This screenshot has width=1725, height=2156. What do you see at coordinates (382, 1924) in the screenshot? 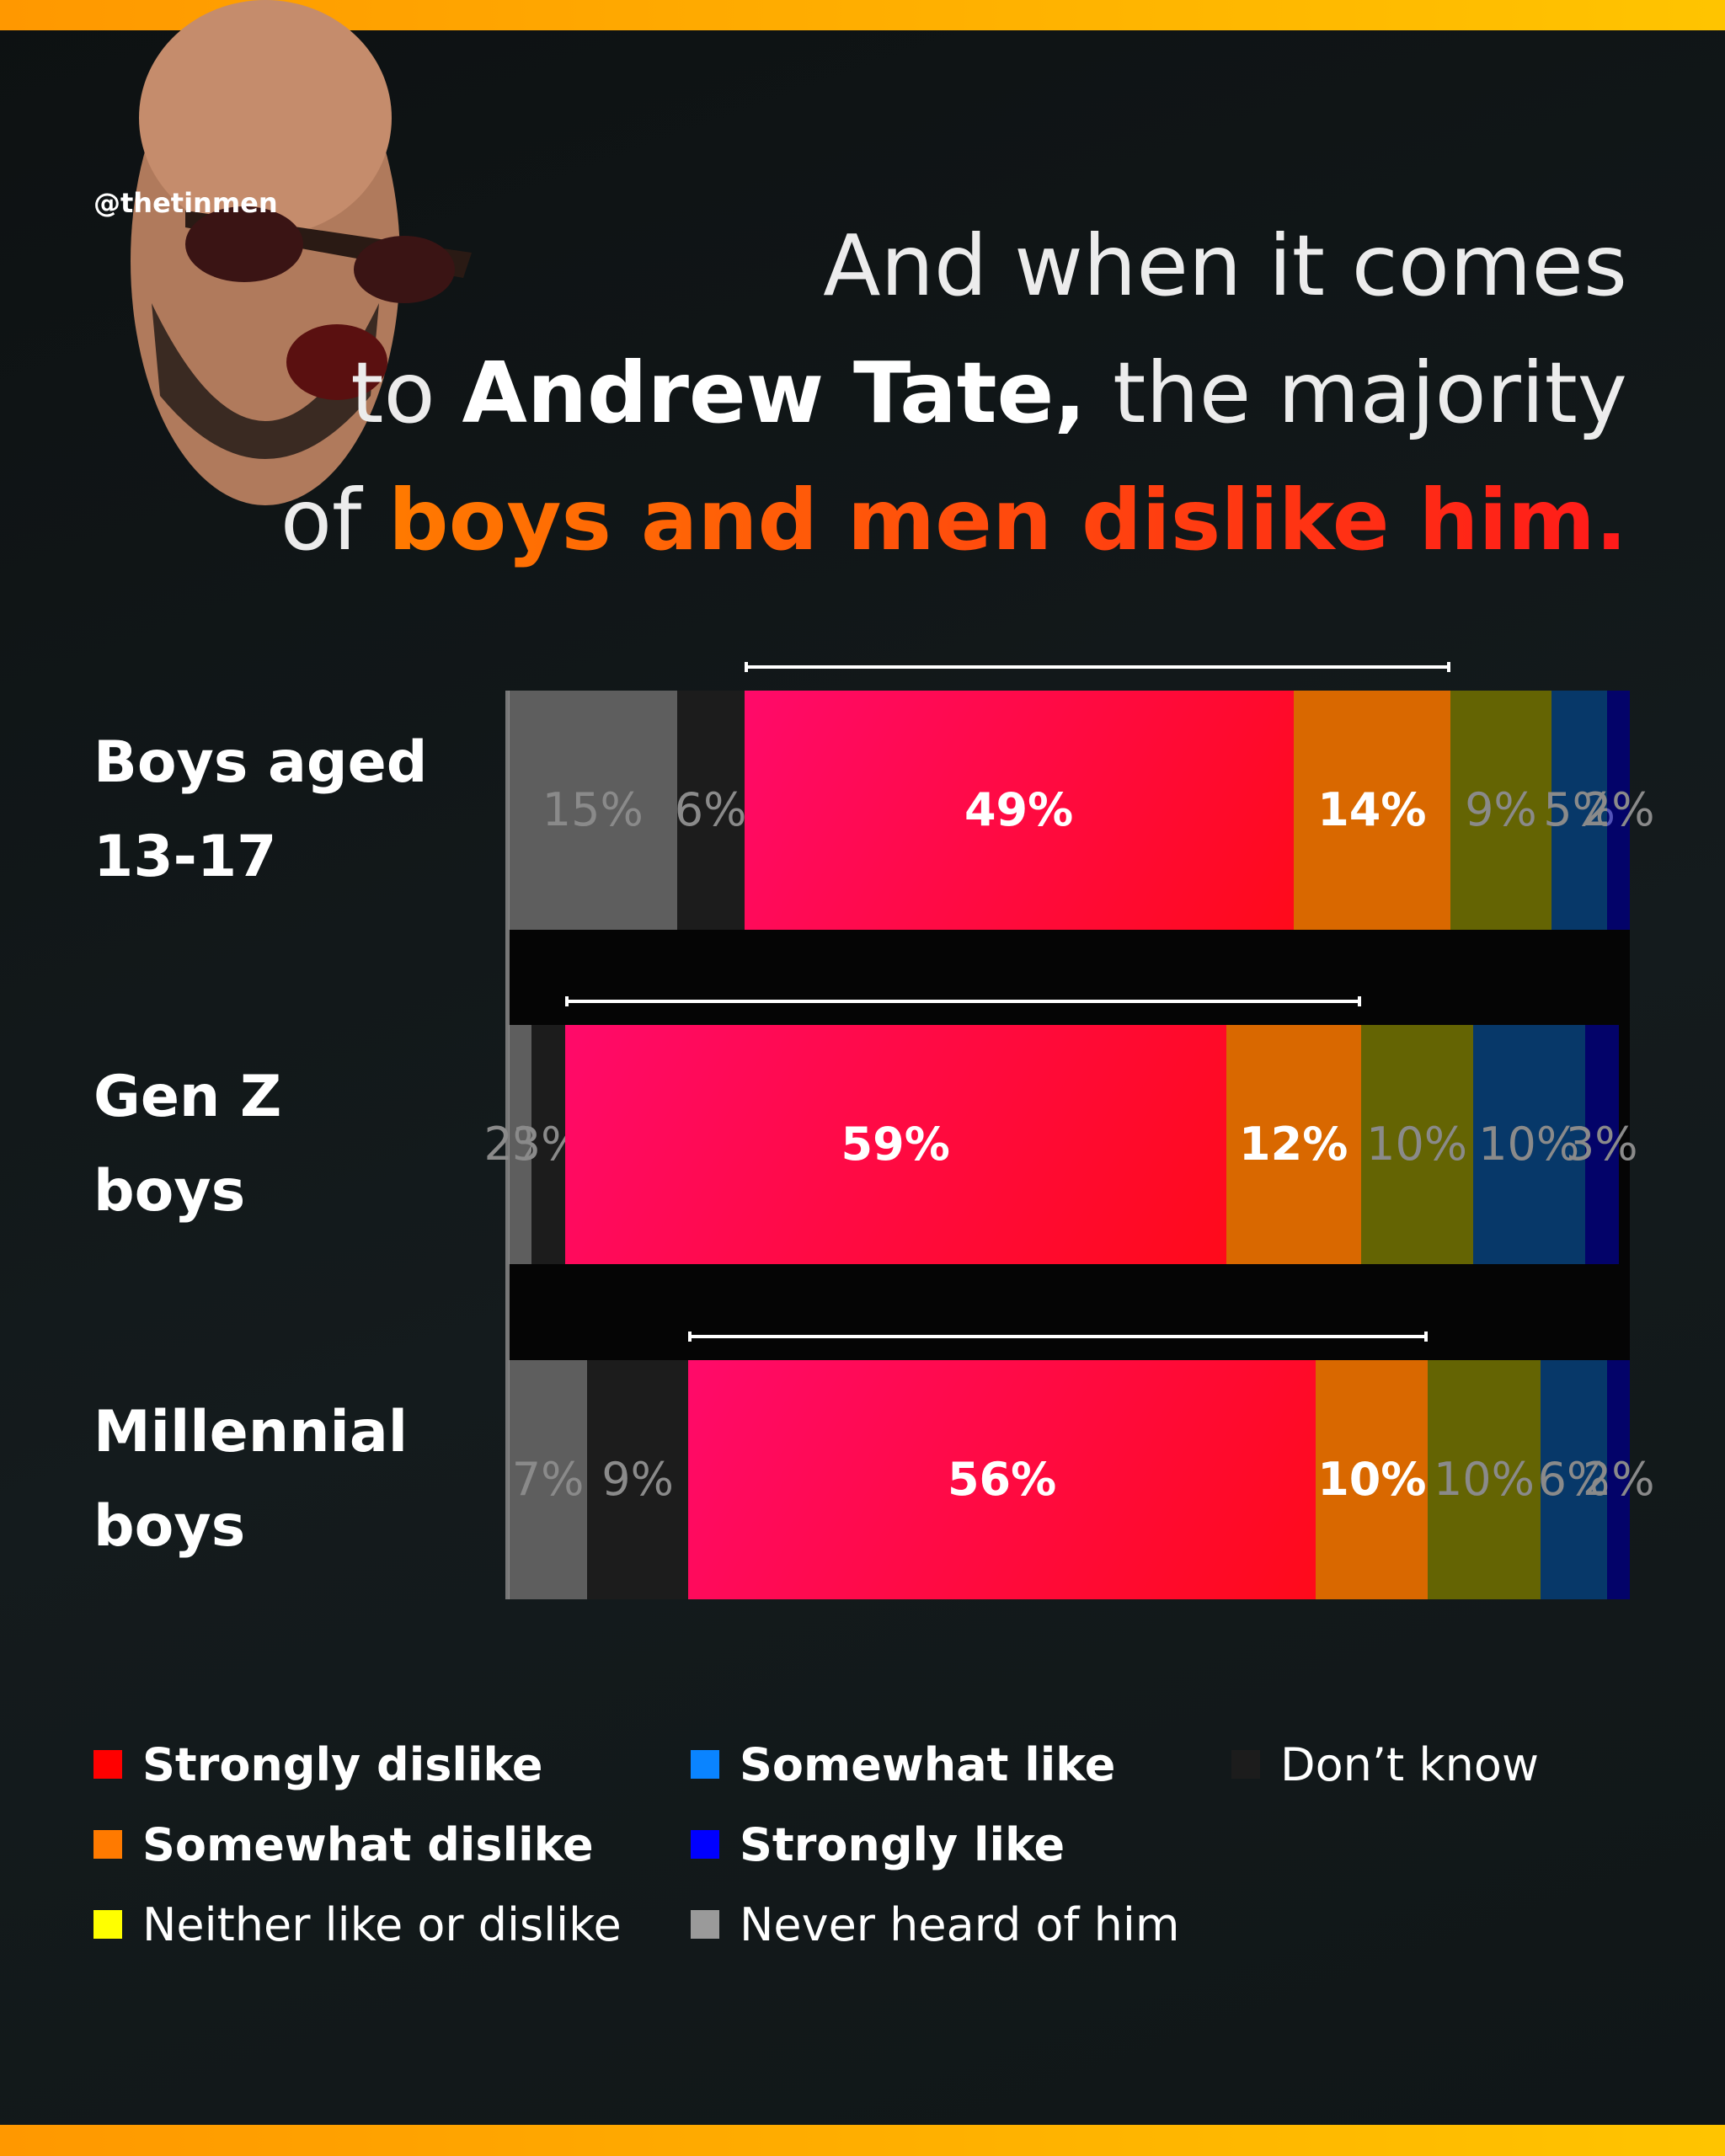
I see `legend-label: Neither like or dislike` at bounding box center [382, 1924].